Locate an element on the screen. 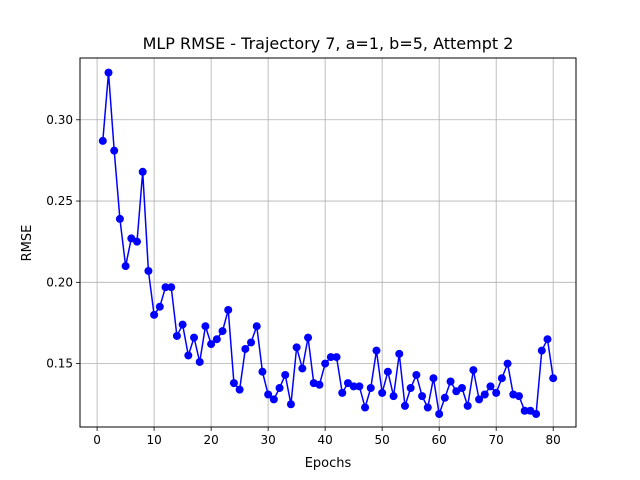 This screenshot has width=640, height=480. x-tick-label: 70 is located at coordinates (496, 440).